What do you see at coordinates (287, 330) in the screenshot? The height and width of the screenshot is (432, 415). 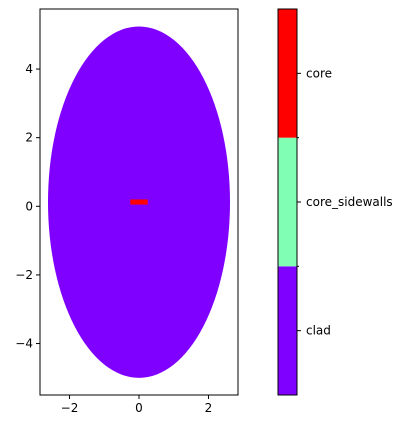 I see `colorbar-segment-clad` at bounding box center [287, 330].